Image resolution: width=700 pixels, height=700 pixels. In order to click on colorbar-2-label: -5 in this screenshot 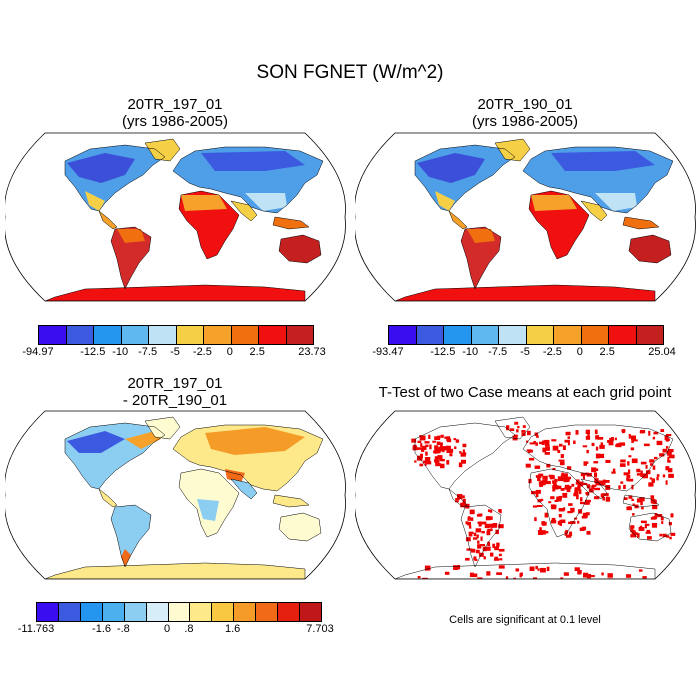, I will do `click(525, 352)`.